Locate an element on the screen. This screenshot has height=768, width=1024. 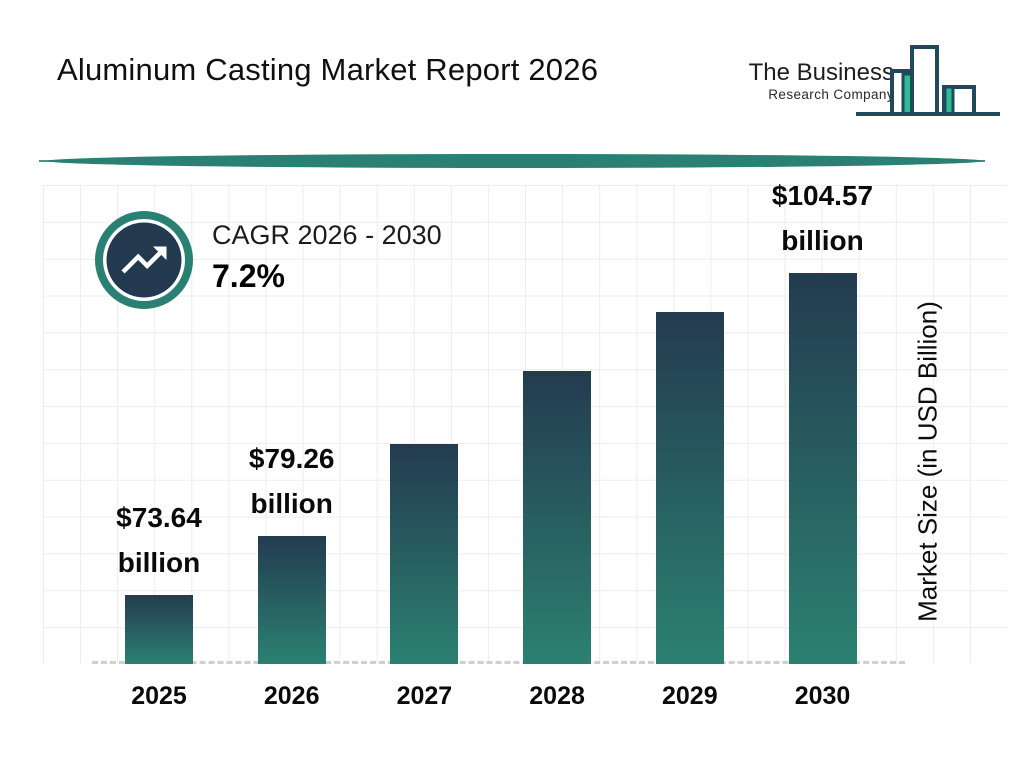
cagr-badge is located at coordinates (144, 260).